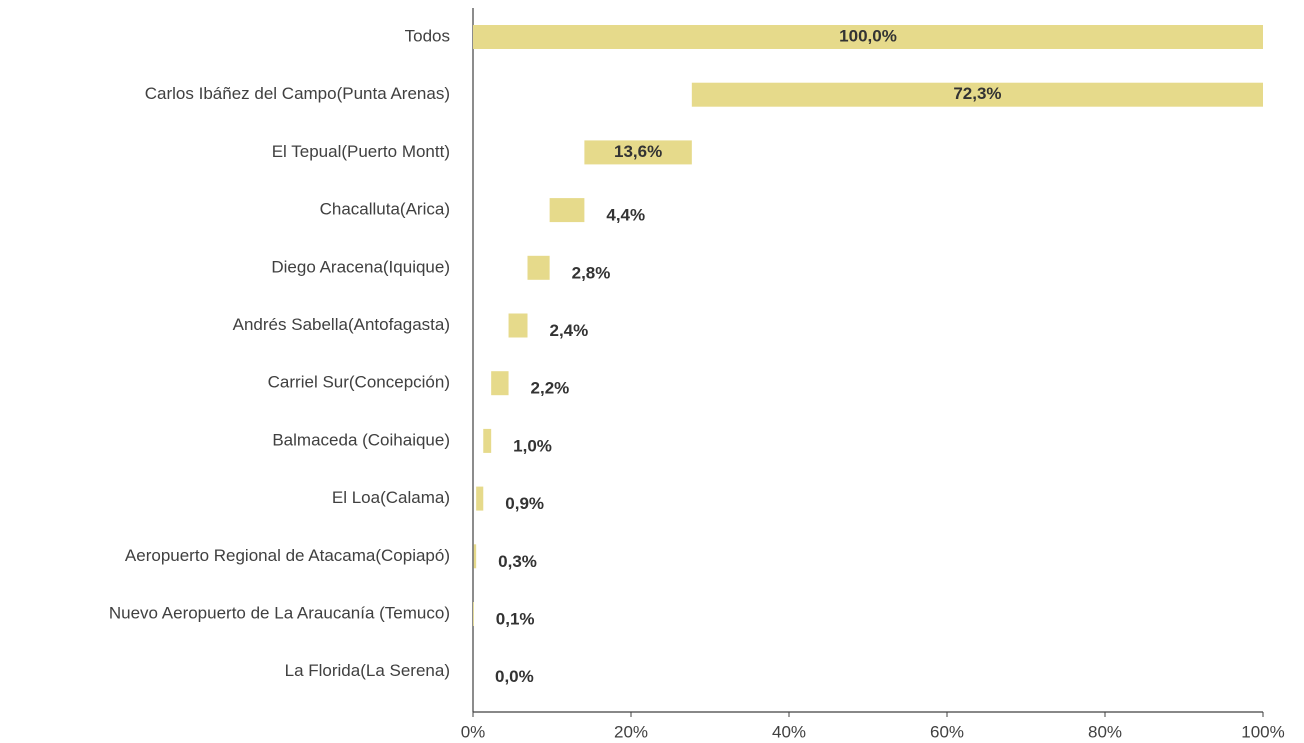 Image resolution: width=1304 pixels, height=743 pixels. What do you see at coordinates (532, 445) in the screenshot?
I see `value-label: 1,0%` at bounding box center [532, 445].